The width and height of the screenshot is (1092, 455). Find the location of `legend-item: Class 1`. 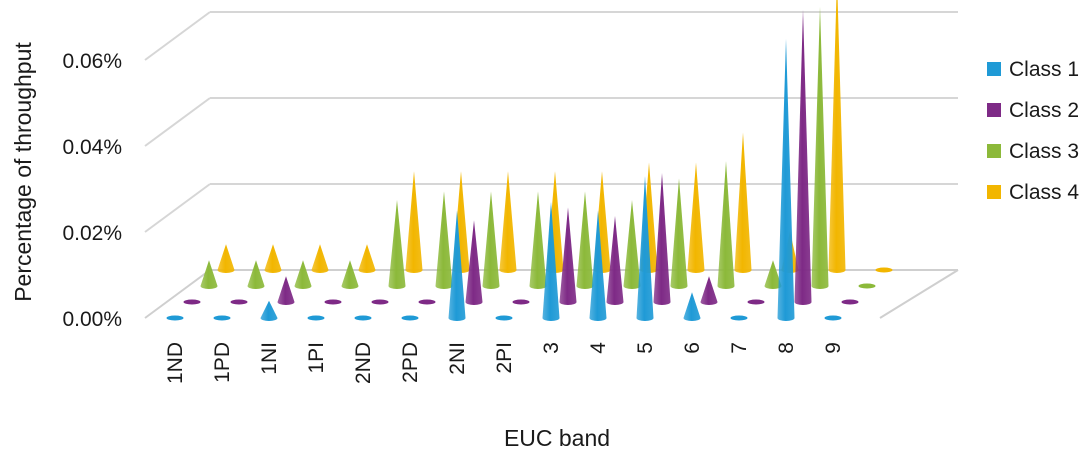

legend-item: Class 1 is located at coordinates (1033, 69).